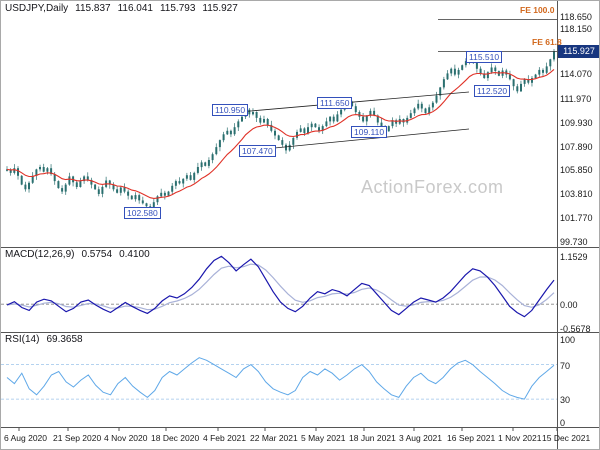 This screenshot has height=450, width=600. I want to click on ohlc-low: 115.793, so click(177, 8).